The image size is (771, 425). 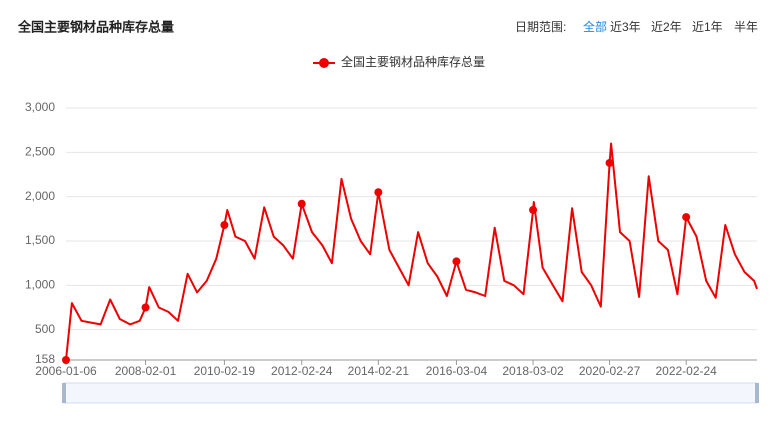 What do you see at coordinates (64, 393) in the screenshot?
I see `zoom-handle-left` at bounding box center [64, 393].